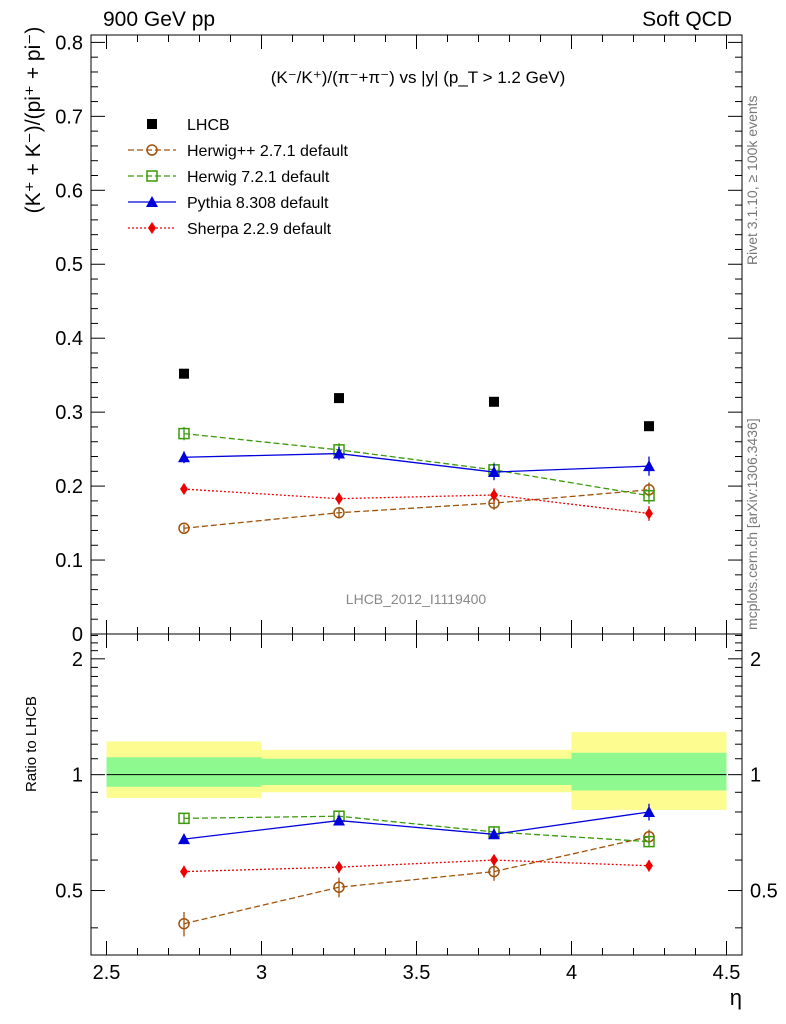  Describe the element at coordinates (69, 892) in the screenshot. I see `ratio-y-tick-label-left: 0.5` at that location.